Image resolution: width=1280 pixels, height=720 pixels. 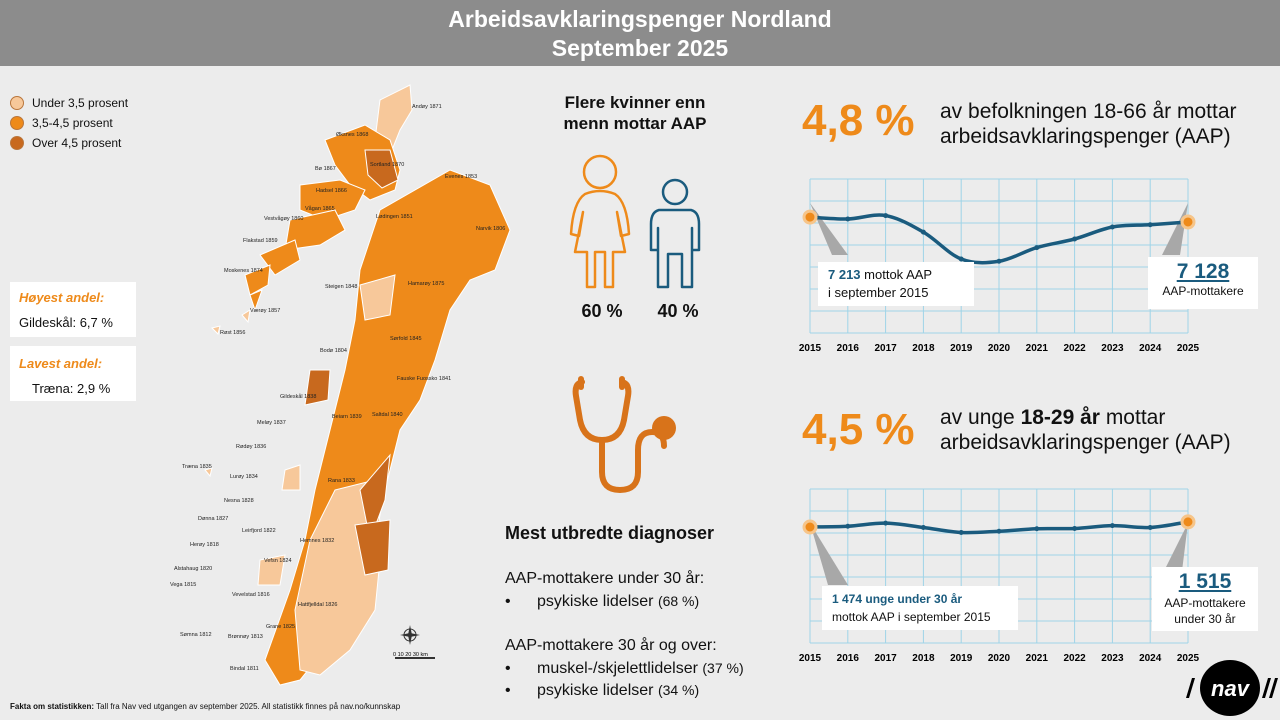 I want to click on map-label: Grane 1825, so click(x=280, y=627).